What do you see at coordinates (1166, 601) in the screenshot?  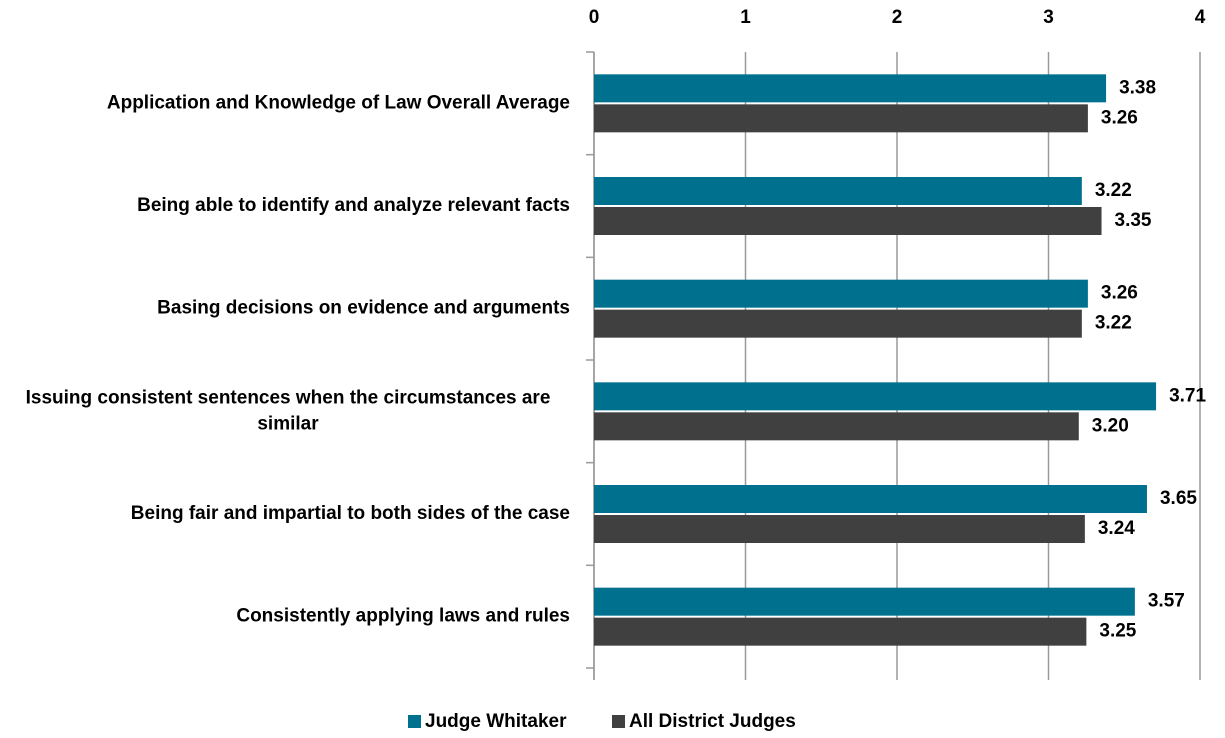 I see `data-label: 3.57` at bounding box center [1166, 601].